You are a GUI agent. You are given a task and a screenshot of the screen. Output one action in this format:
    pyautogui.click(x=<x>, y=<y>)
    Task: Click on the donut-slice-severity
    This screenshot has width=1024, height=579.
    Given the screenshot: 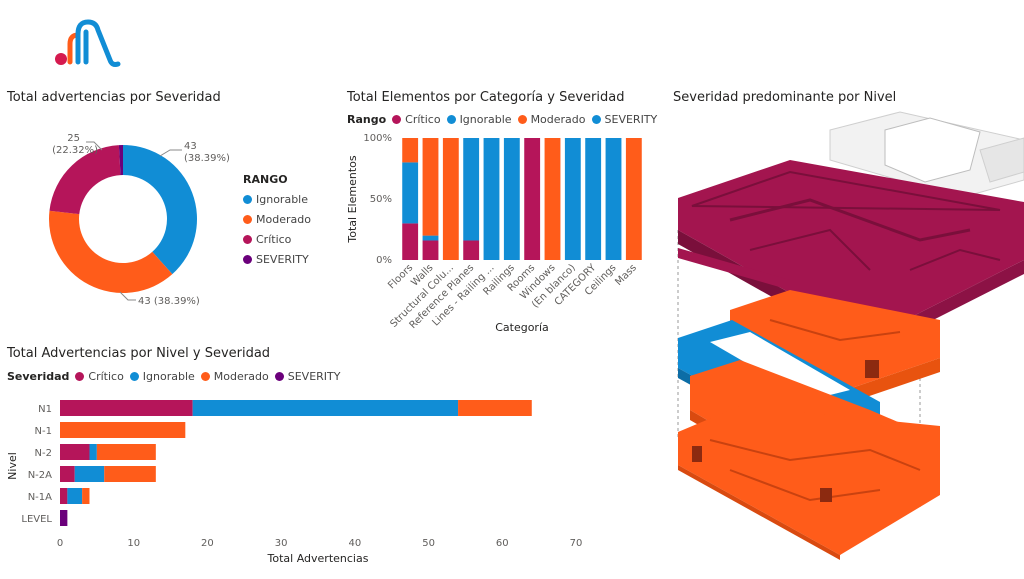 What is the action you would take?
    pyautogui.click(x=120, y=160)
    